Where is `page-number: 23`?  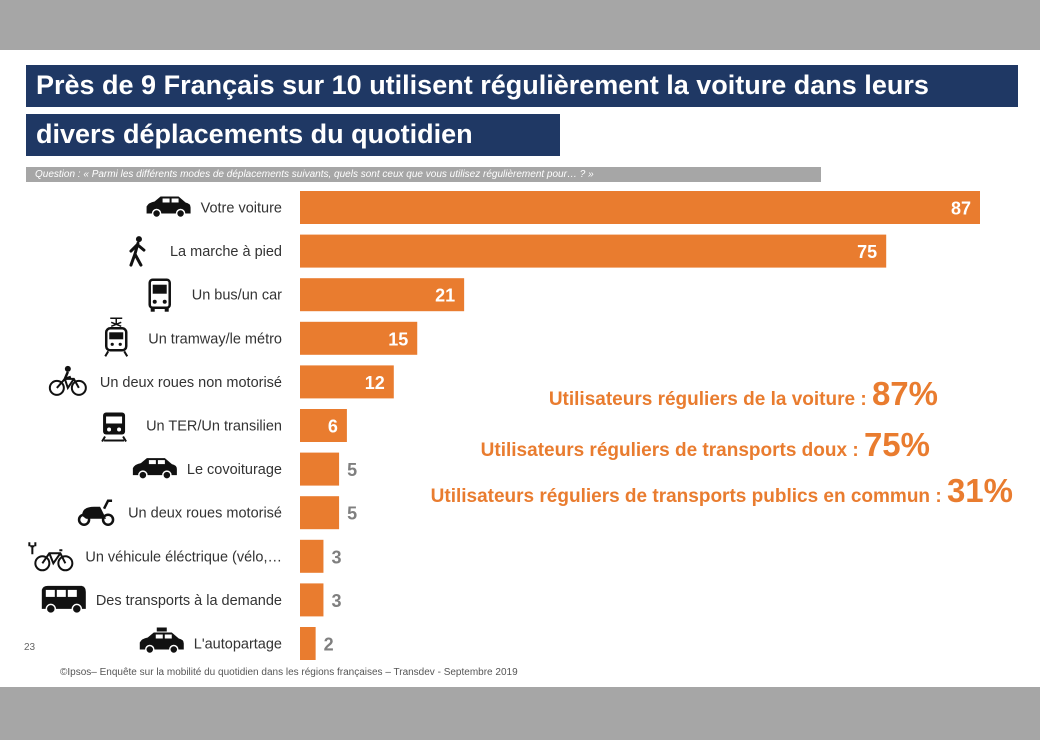 page-number: 23 is located at coordinates (30, 647).